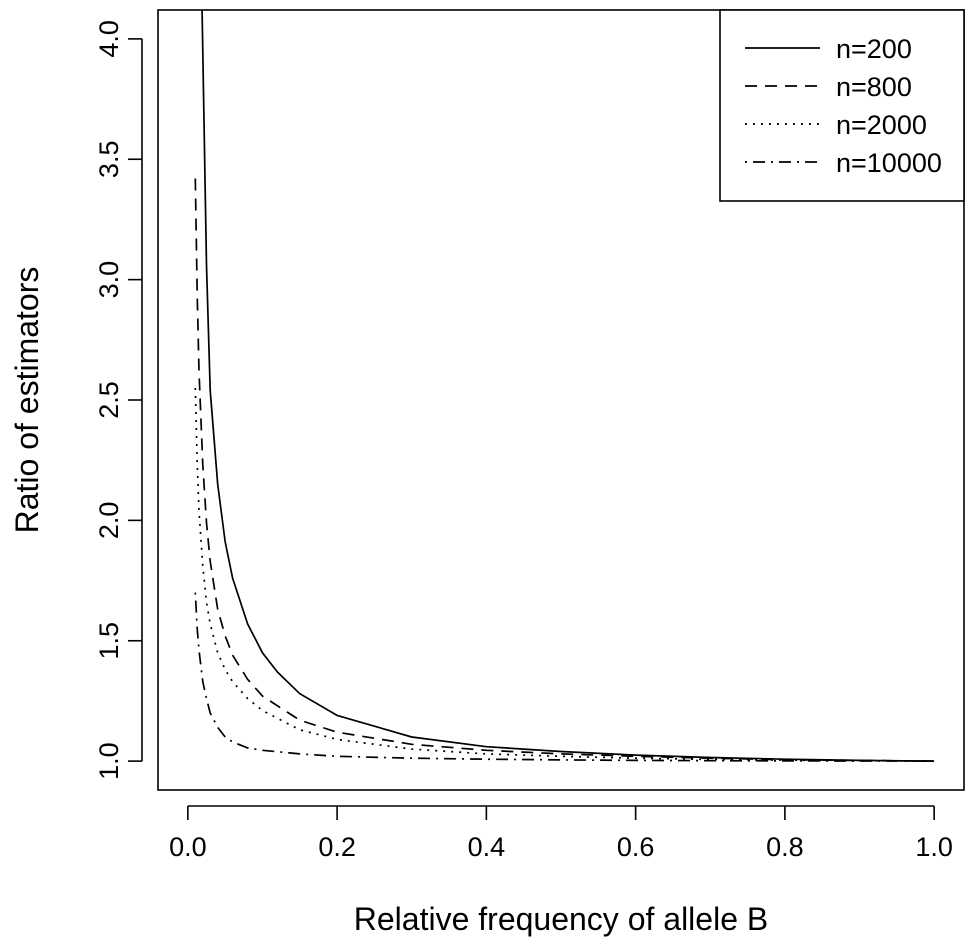 The width and height of the screenshot is (976, 949). I want to click on y-axis-title: Ratio of estimators, so click(27, 400).